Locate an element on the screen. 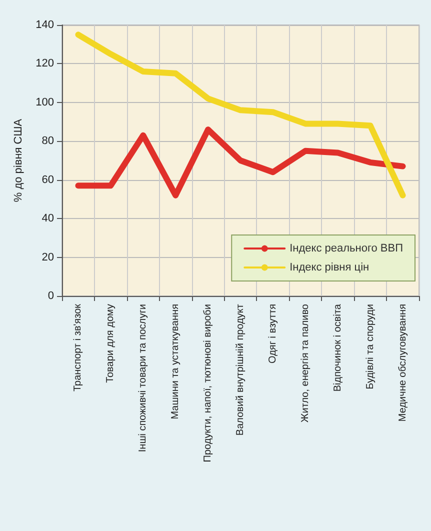 The image size is (431, 531). y-axis-title: % до рівня США is located at coordinates (18, 160).